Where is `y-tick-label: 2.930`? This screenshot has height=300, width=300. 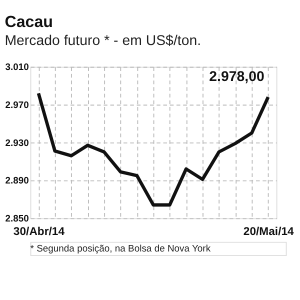
y-tick-label: 2.930 is located at coordinates (17, 143).